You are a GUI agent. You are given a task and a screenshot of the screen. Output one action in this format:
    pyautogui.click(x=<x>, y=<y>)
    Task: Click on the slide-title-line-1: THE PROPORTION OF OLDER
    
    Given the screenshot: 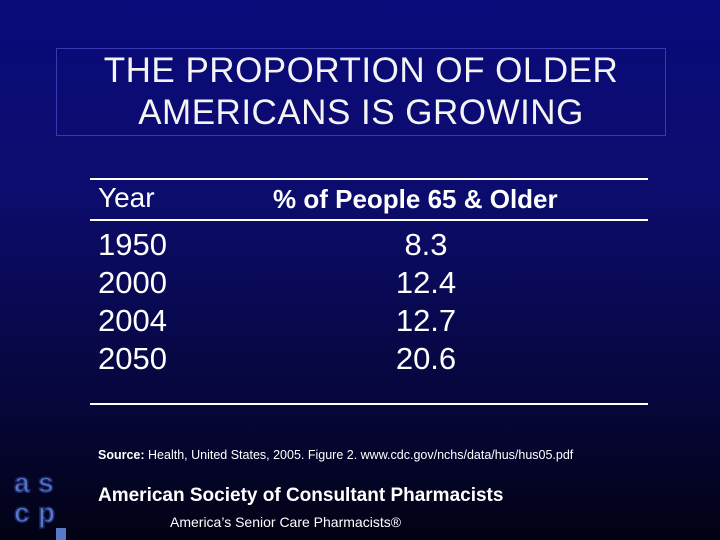 What is the action you would take?
    pyautogui.click(x=361, y=70)
    